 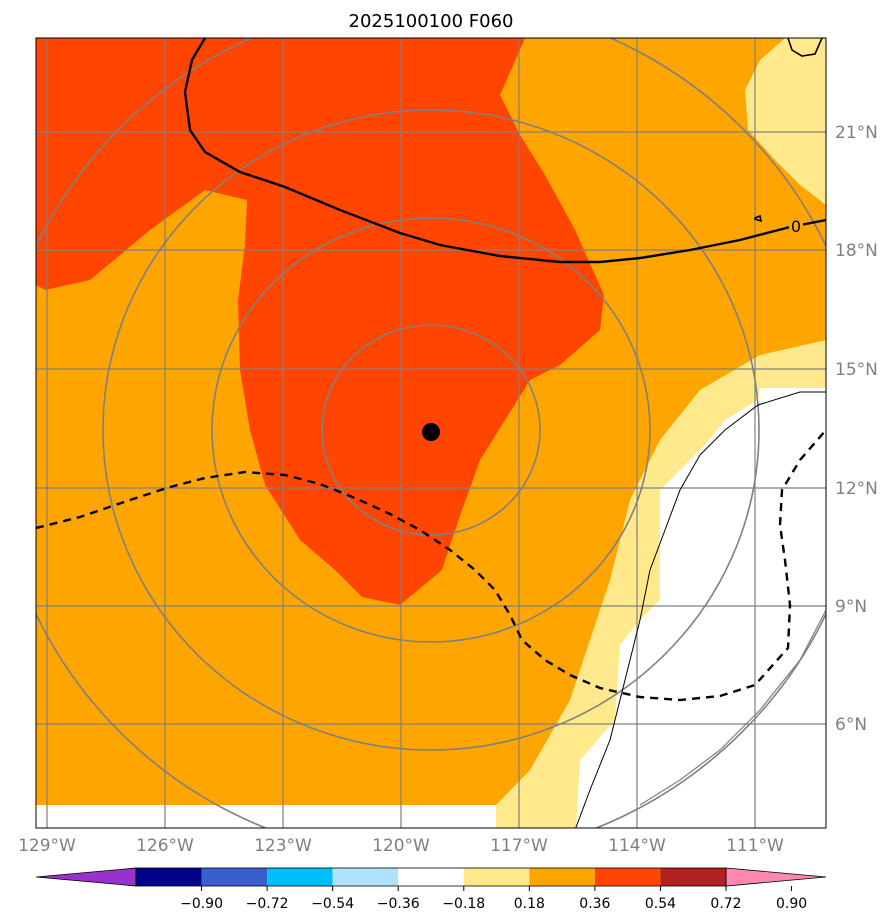 What do you see at coordinates (755, 846) in the screenshot?
I see `lon-tick-label: 111°W` at bounding box center [755, 846].